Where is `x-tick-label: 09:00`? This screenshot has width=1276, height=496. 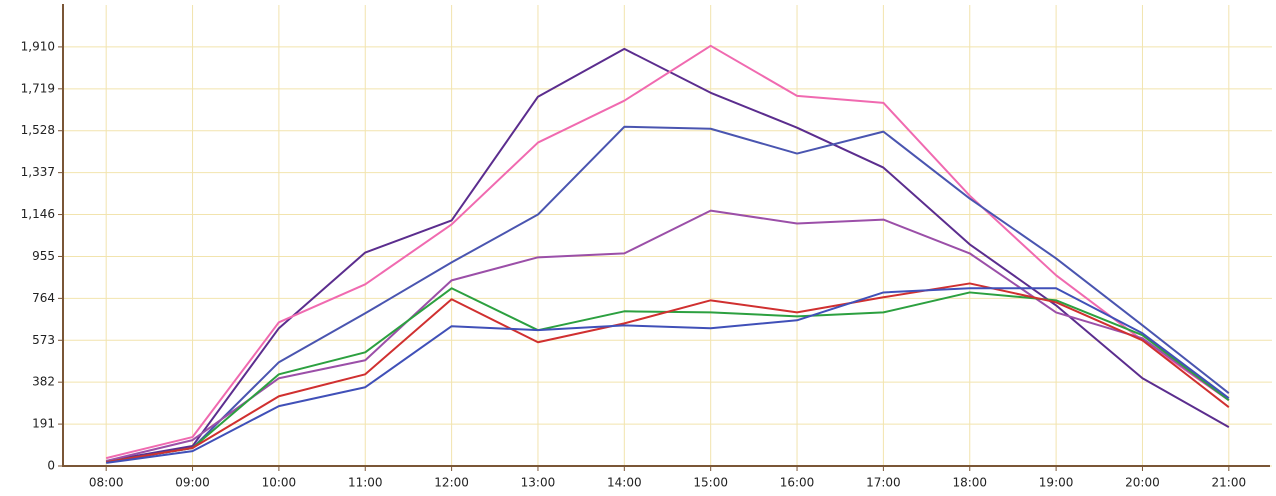 x-tick-label: 09:00 is located at coordinates (192, 483).